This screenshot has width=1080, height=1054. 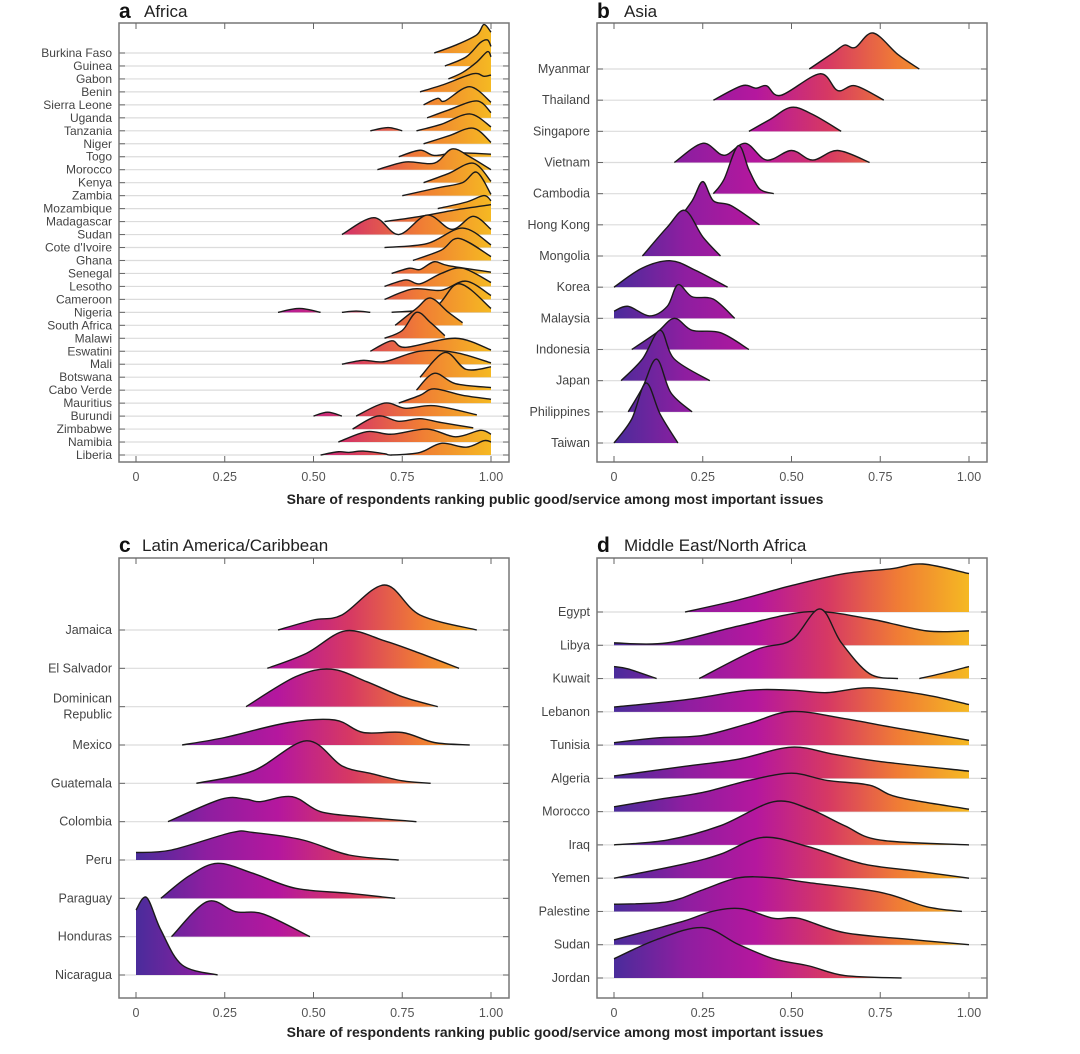 I want to click on ridge-outline-mongolia, so click(x=681, y=233).